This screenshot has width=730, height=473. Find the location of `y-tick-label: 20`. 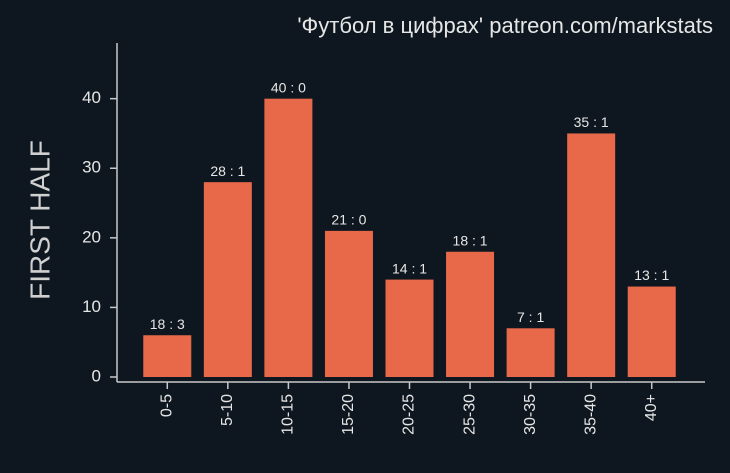

y-tick-label: 20 is located at coordinates (91, 236).